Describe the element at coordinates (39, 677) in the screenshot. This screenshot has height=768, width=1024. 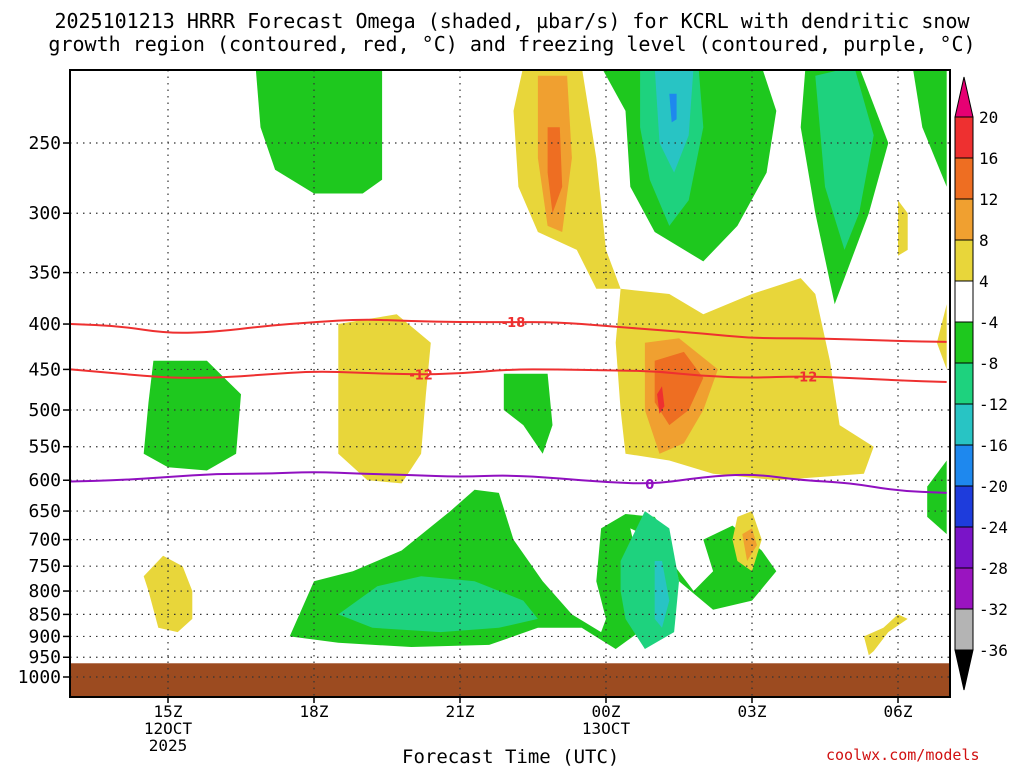
I see `y-tick-label-1000: 1000` at that location.